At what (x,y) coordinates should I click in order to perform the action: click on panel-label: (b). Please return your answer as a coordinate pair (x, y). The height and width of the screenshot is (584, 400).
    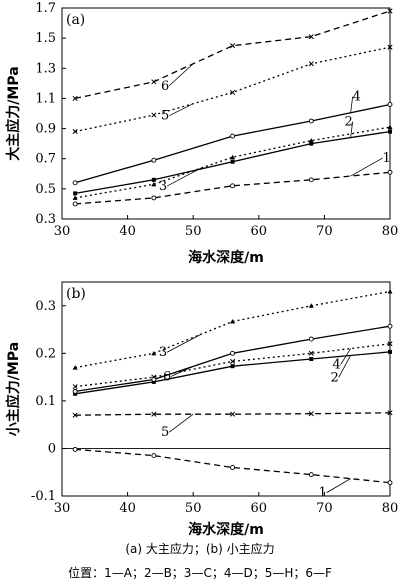
    Looking at the image, I should click on (76, 294).